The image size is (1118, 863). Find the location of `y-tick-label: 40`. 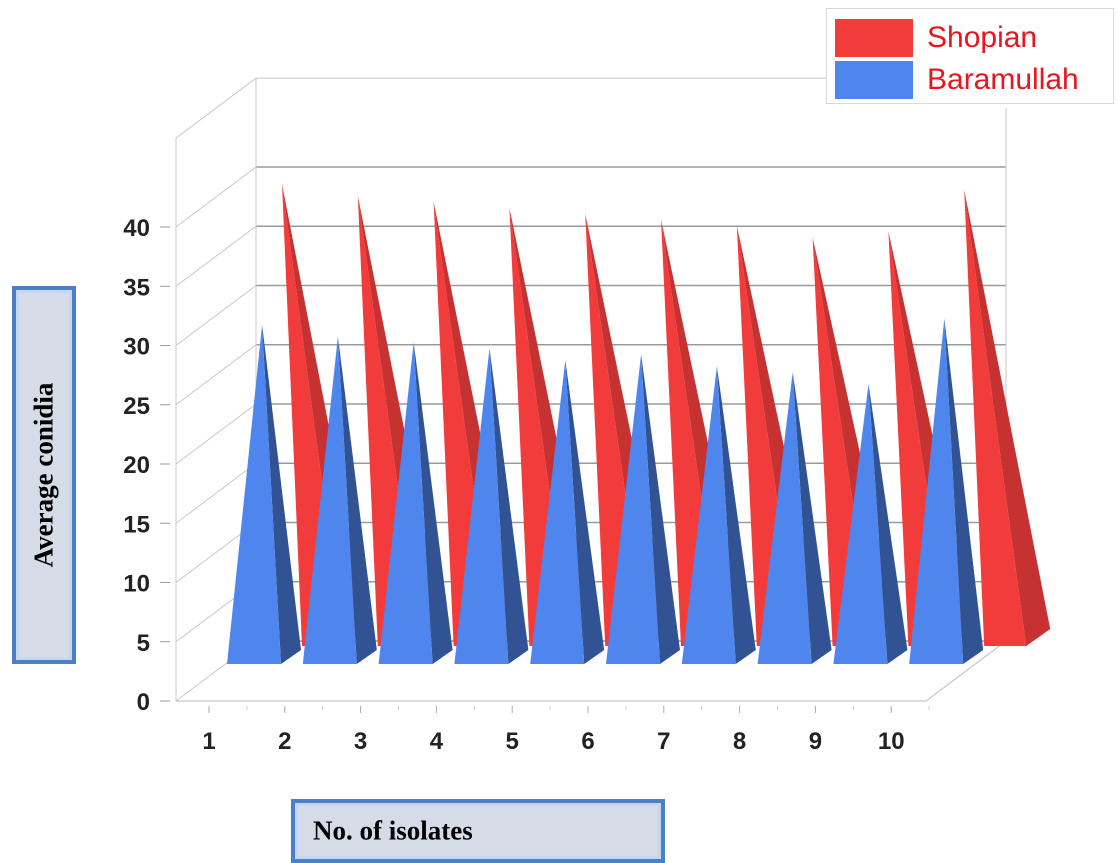

y-tick-label: 40 is located at coordinates (136, 228).